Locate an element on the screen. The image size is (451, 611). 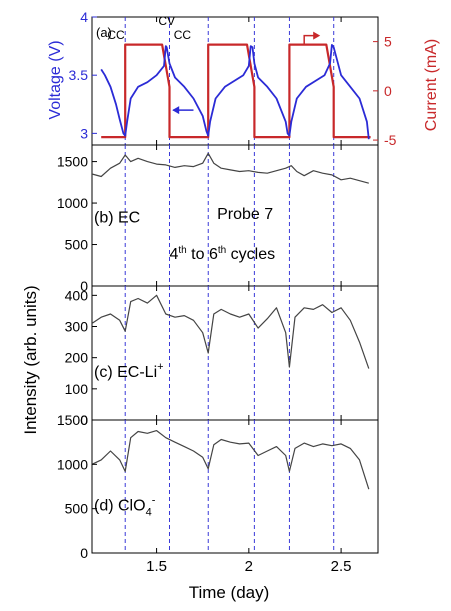
x-tick-label: 2.5 is located at coordinates (341, 566).